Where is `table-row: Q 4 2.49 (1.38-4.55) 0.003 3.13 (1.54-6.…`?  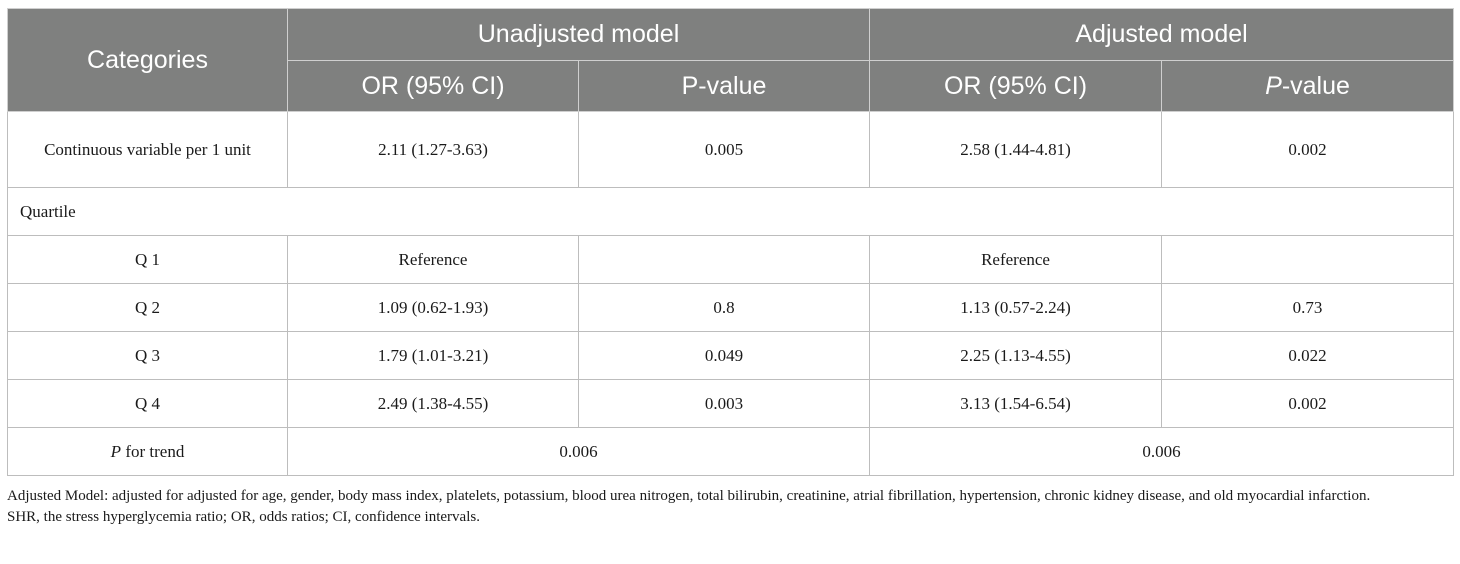
table-row: Q 4 2.49 (1.38-4.55) 0.003 3.13 (1.54-6.… is located at coordinates (731, 403).